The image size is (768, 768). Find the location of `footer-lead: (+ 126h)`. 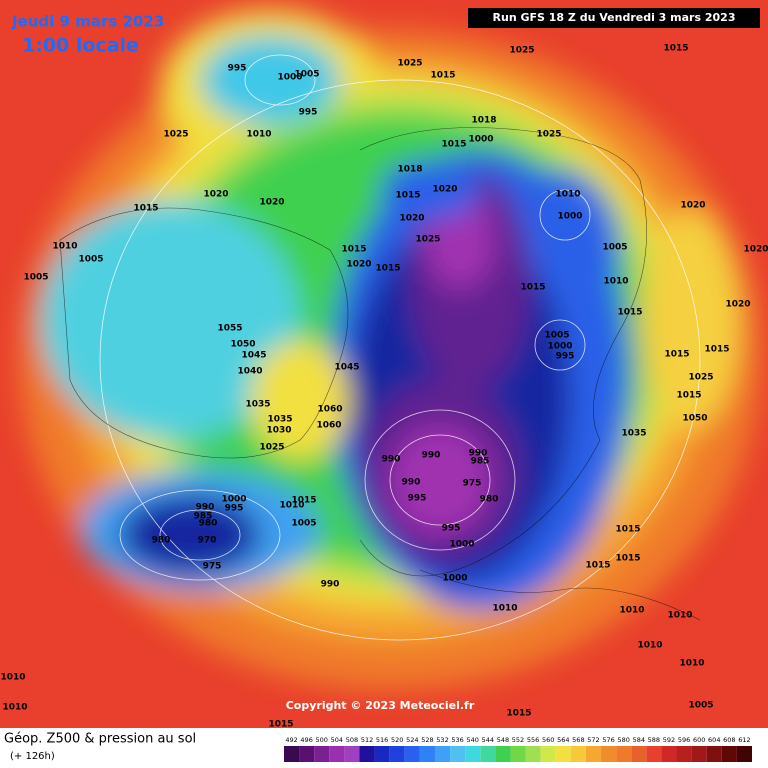

footer-lead: (+ 126h) is located at coordinates (32, 756).